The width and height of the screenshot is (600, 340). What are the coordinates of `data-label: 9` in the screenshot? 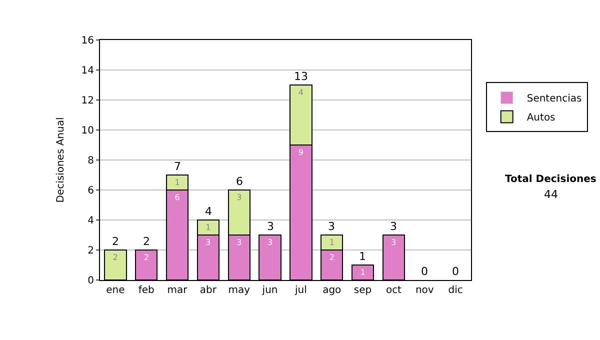 It's located at (301, 152).